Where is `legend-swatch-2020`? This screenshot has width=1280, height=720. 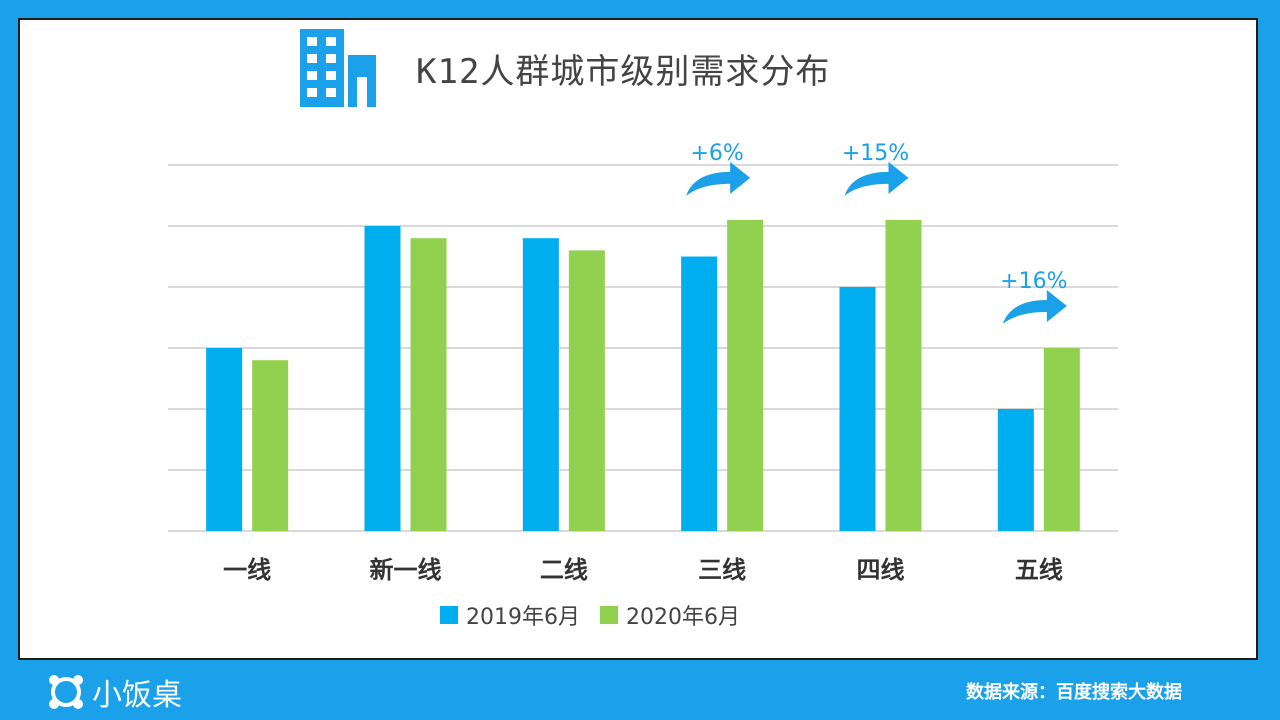 legend-swatch-2020 is located at coordinates (609, 615).